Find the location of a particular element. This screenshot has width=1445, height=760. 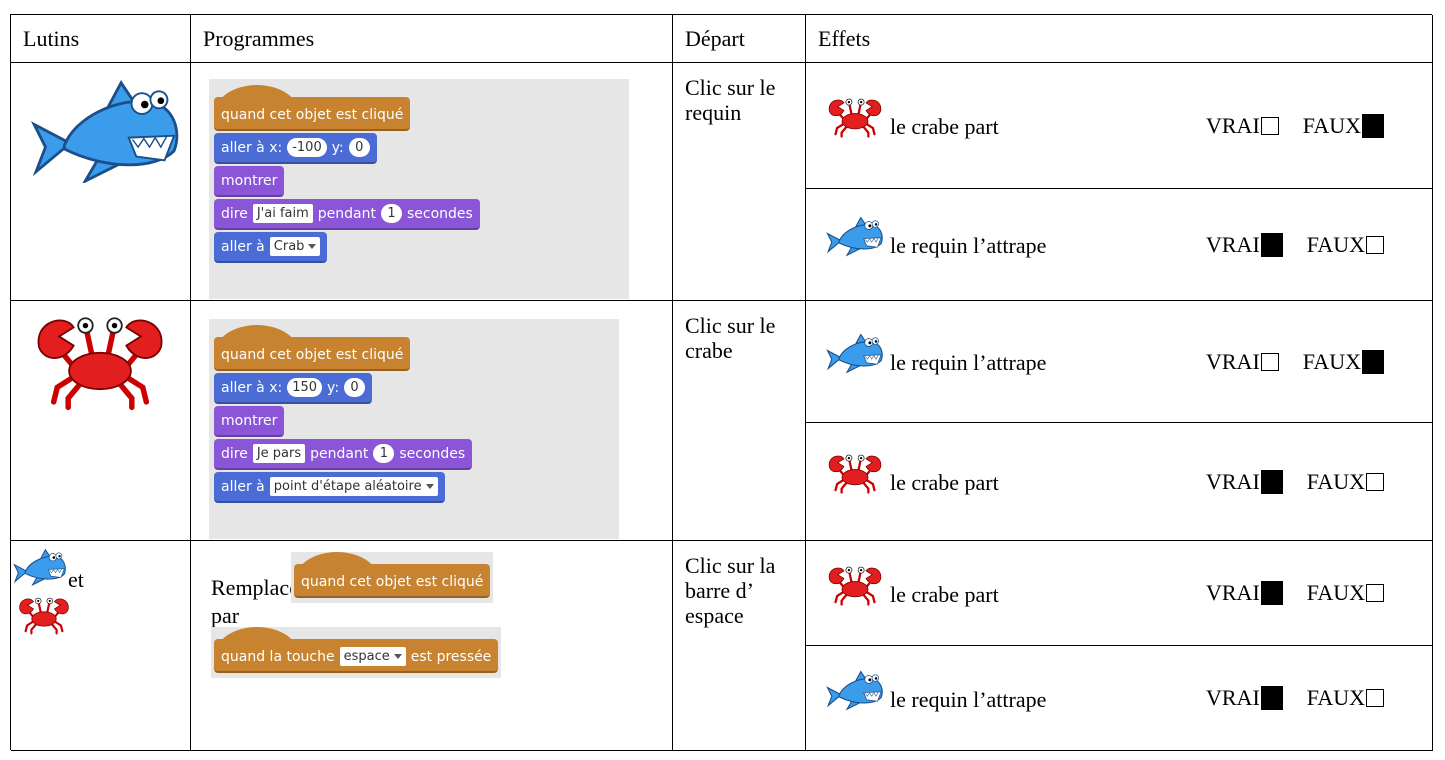

stack-block: dire J'ai faim pendant 1 secondes is located at coordinates (347, 214).